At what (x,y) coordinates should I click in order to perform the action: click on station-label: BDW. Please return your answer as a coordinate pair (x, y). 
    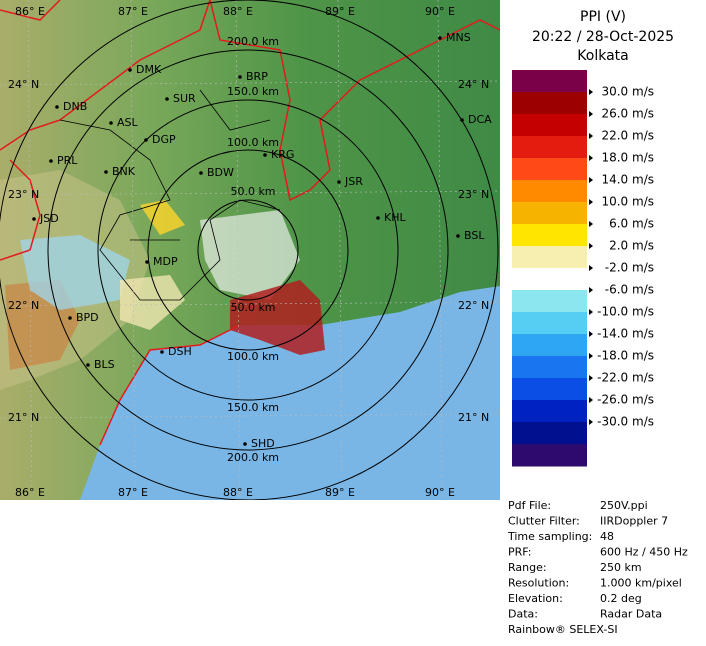
    Looking at the image, I should click on (220, 172).